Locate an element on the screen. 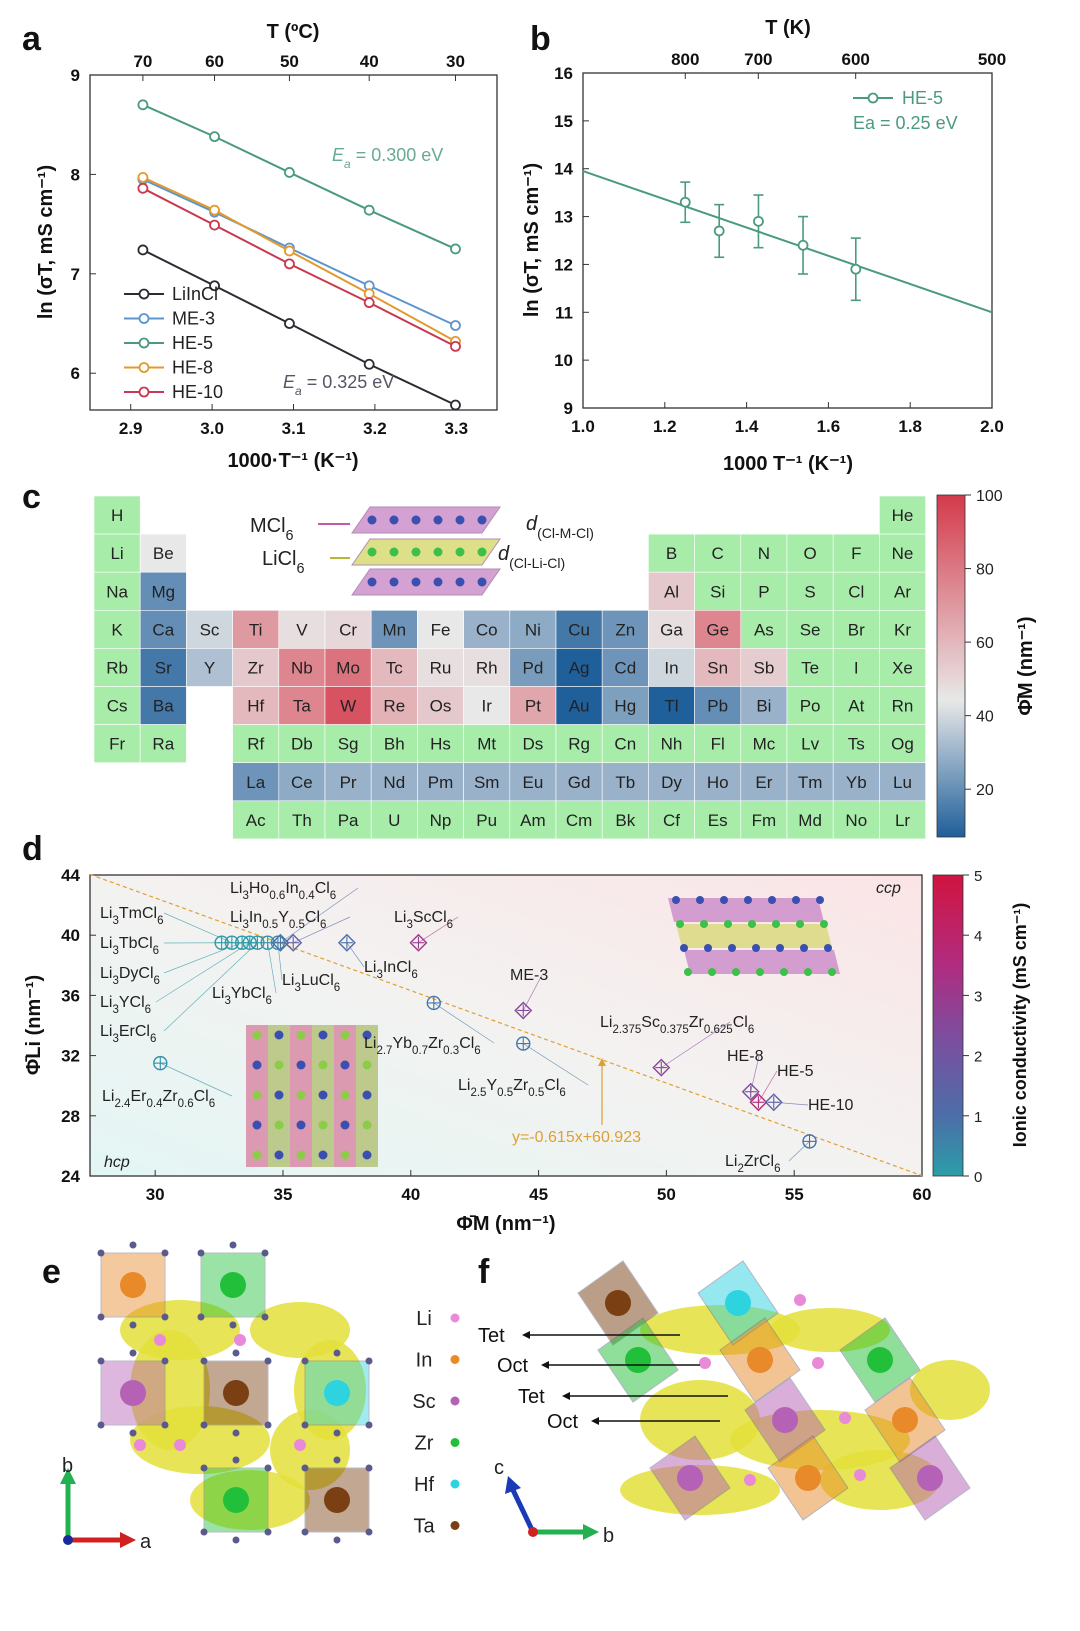 This screenshot has height=1631, width=1080. element-cell-Mt: Mt is located at coordinates (487, 743).